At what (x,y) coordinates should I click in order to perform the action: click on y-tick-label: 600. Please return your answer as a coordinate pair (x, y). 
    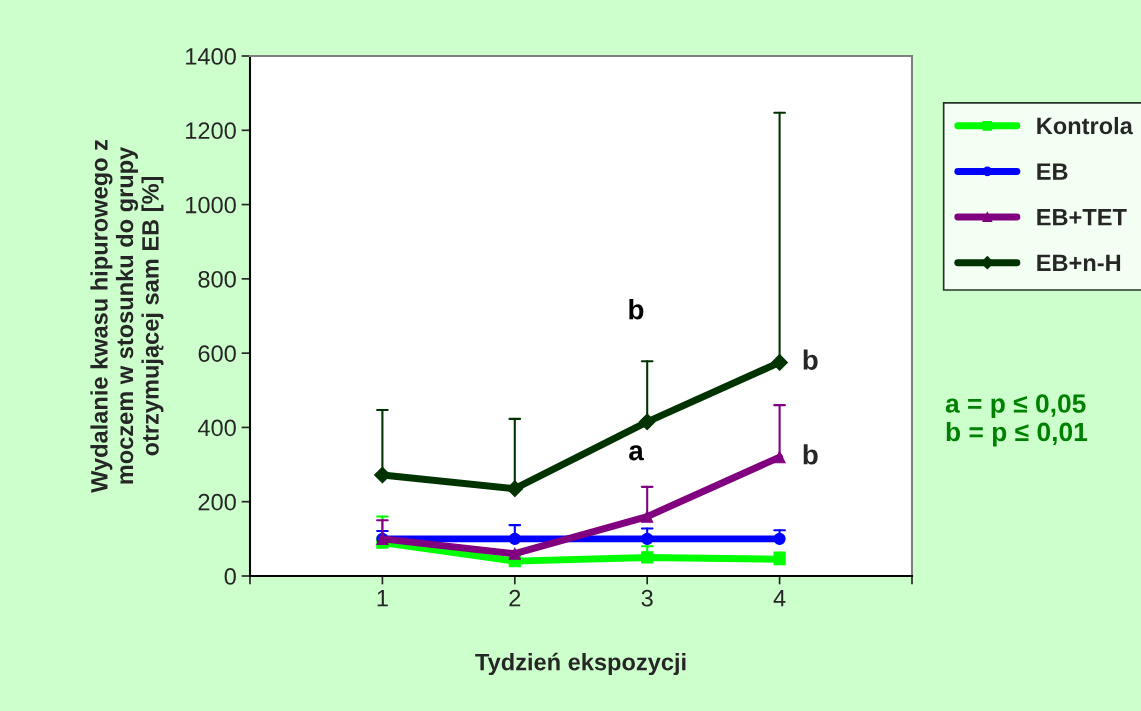
    Looking at the image, I should click on (217, 353).